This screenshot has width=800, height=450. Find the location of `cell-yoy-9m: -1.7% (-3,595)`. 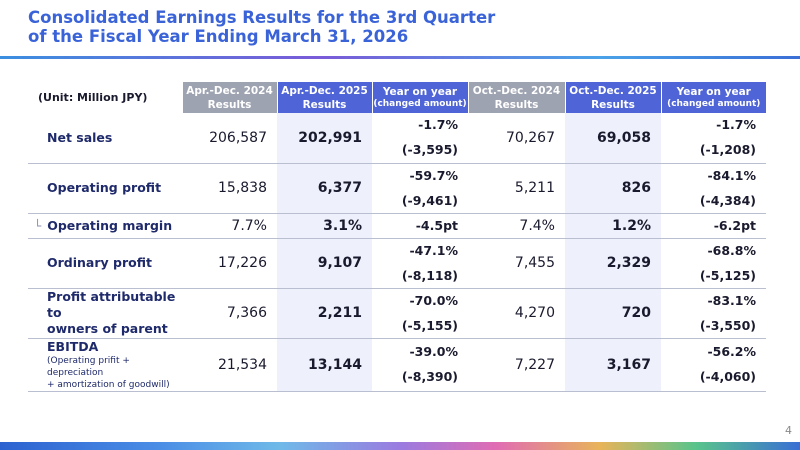

cell-yoy-9m: -1.7% (-3,595) is located at coordinates (420, 138).